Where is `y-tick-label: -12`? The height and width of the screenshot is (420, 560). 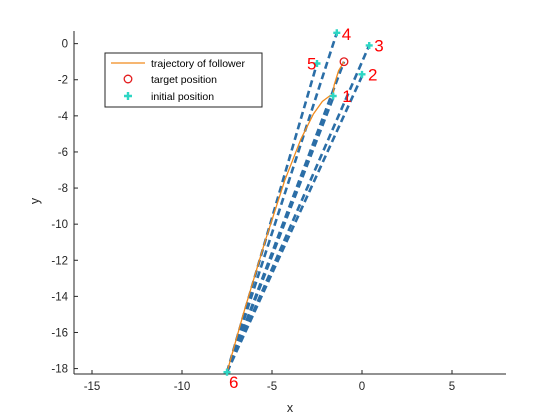 y-tick-label: -12 is located at coordinates (59, 261).